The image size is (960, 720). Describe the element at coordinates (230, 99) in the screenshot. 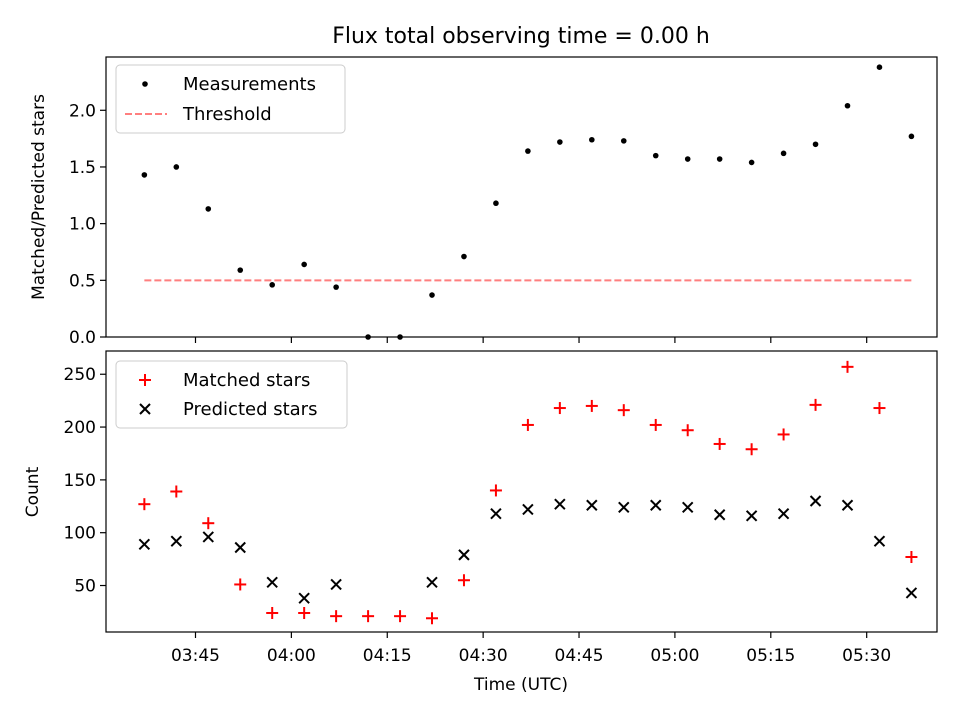

I see `top-panel-legend-box` at that location.